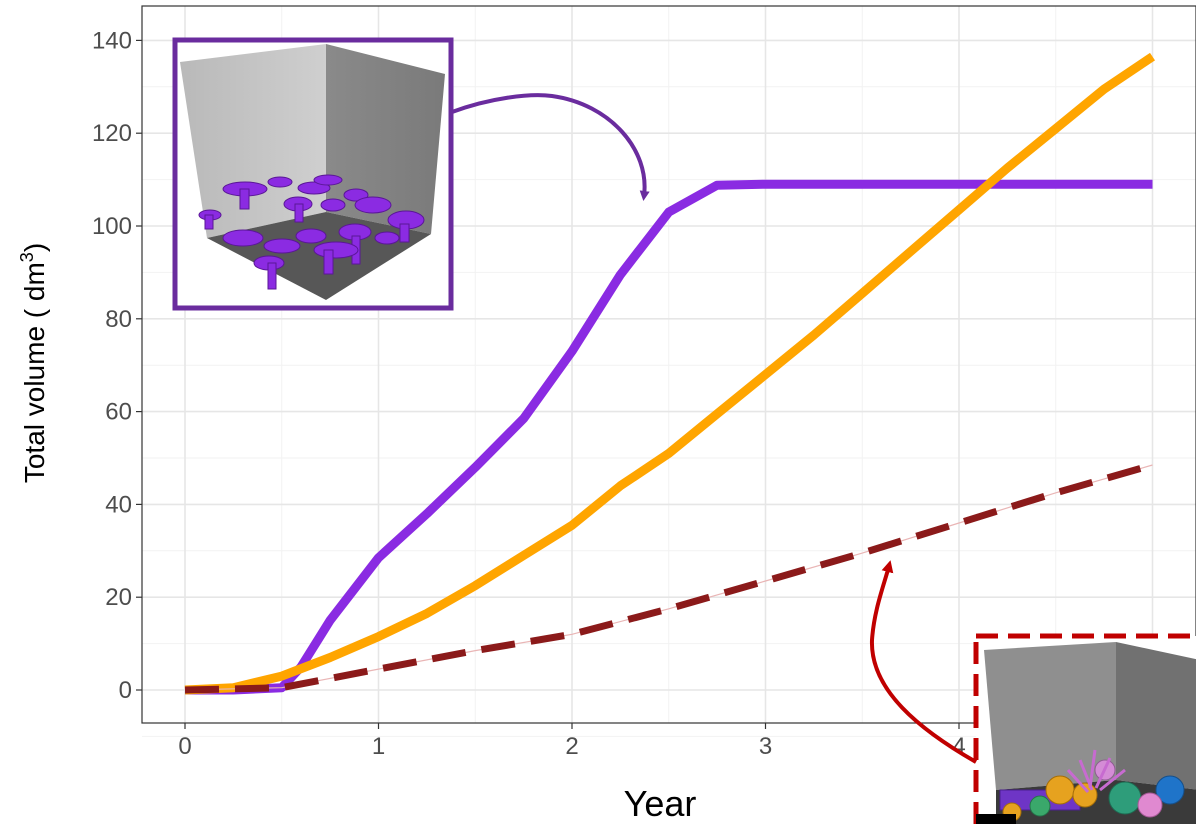 This screenshot has width=1196, height=824. What do you see at coordinates (571, 746) in the screenshot?
I see `x-tick-label: 2` at bounding box center [571, 746].